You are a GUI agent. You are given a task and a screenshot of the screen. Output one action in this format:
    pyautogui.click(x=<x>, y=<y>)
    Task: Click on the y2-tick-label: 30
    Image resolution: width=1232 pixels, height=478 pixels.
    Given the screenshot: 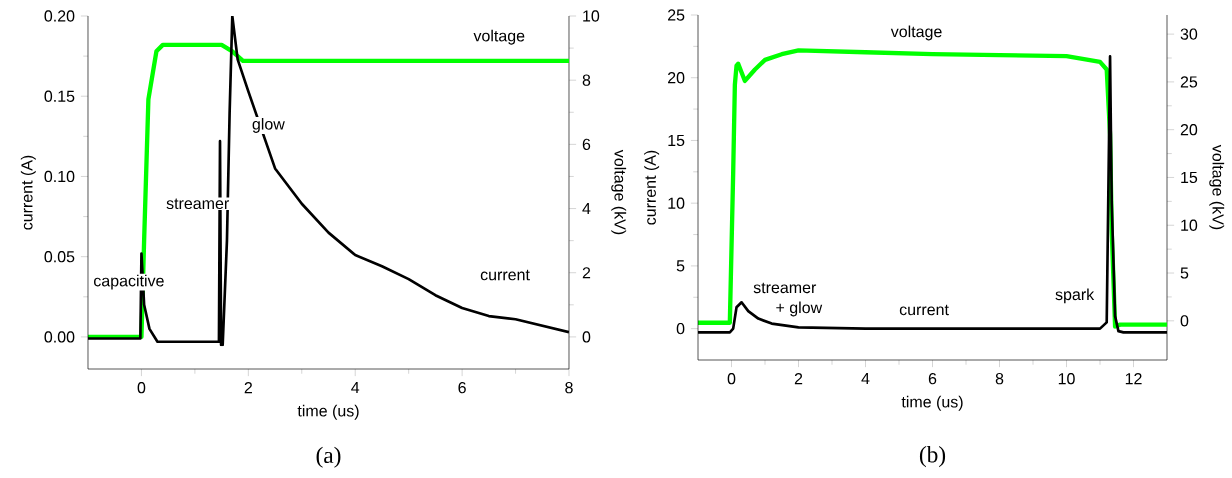 What is the action you would take?
    pyautogui.click(x=1189, y=34)
    